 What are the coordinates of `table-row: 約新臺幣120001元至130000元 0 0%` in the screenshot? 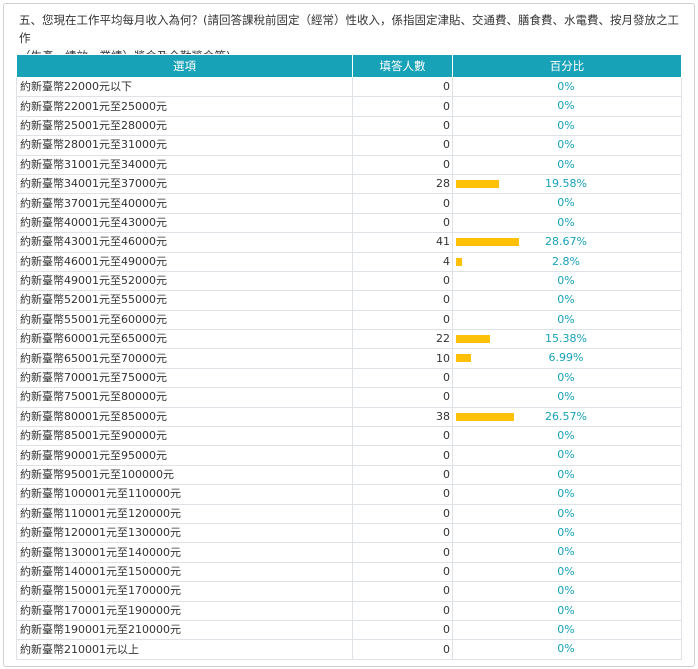 It's located at (349, 533).